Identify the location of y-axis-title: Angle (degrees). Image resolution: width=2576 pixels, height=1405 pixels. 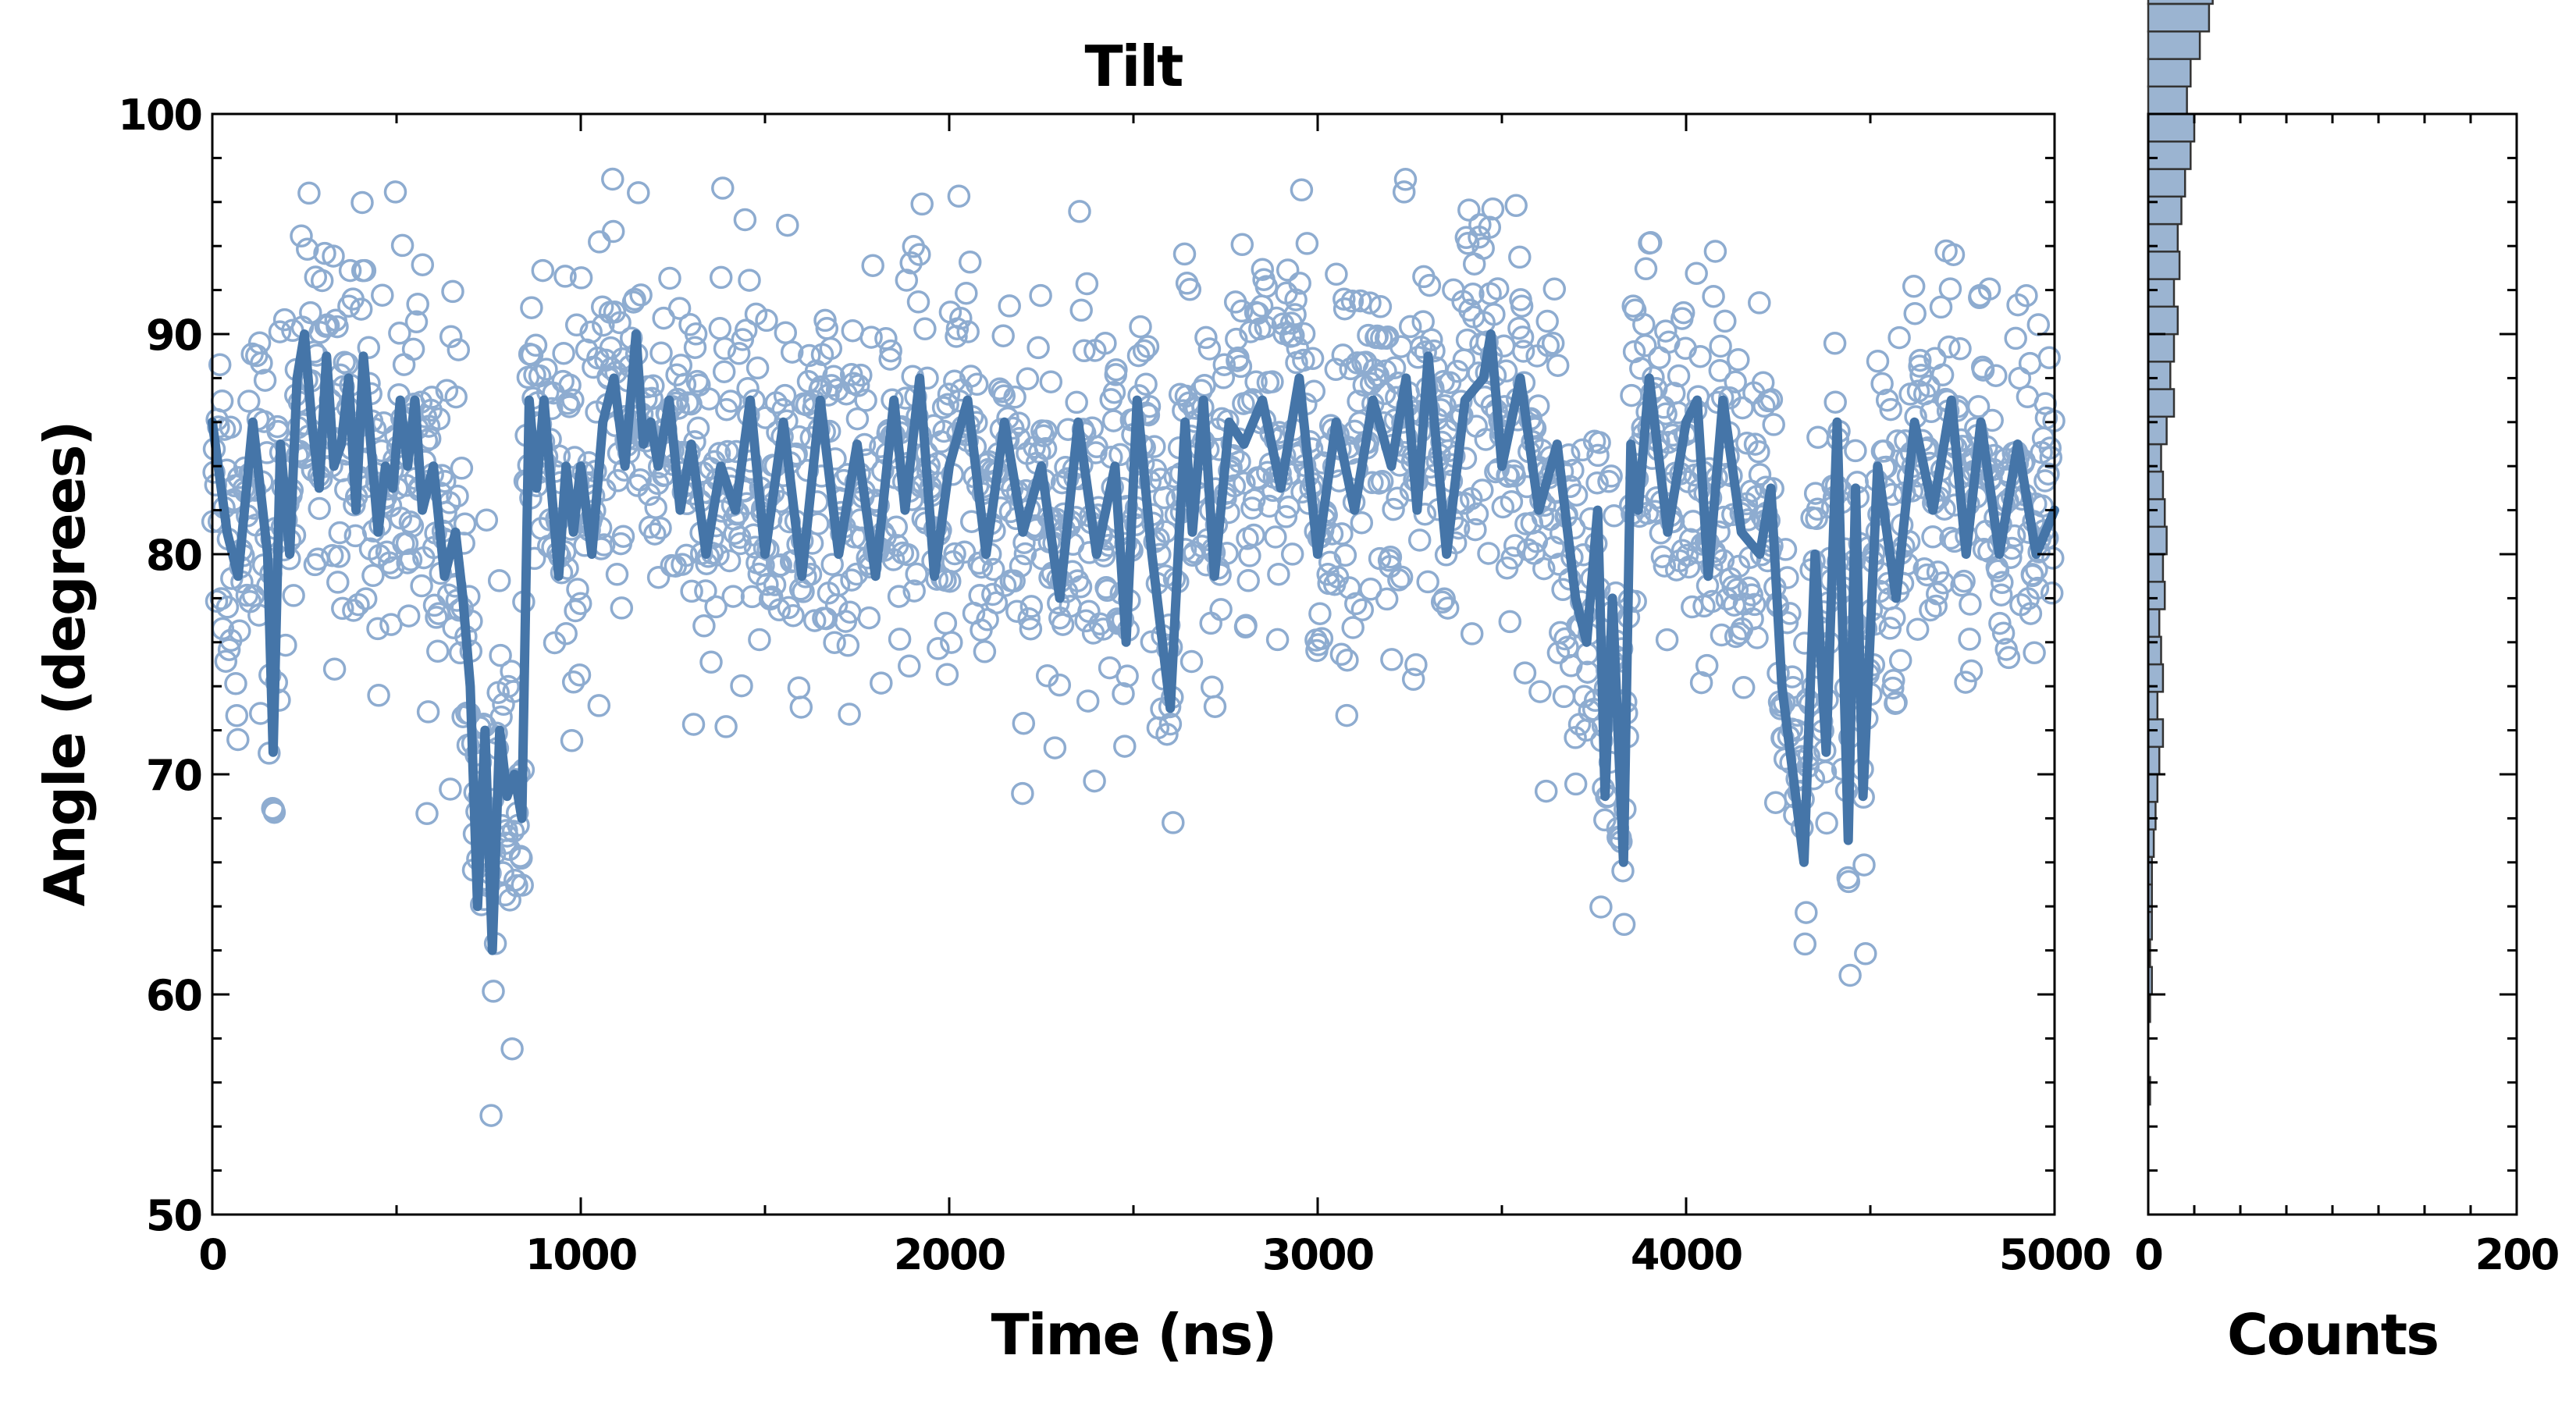
(65, 664).